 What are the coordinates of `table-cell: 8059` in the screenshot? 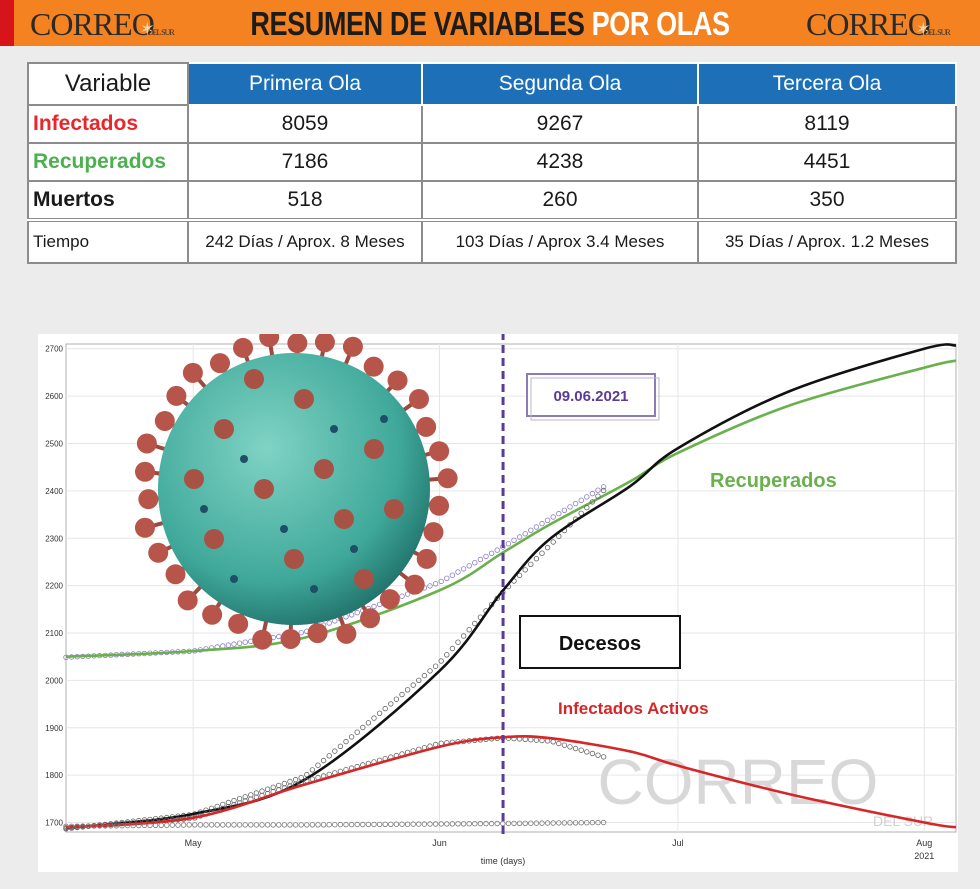 It's located at (305, 124).